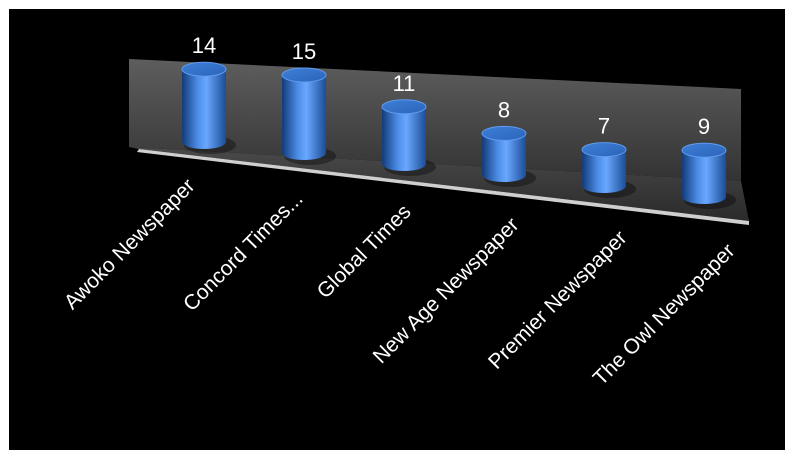  What do you see at coordinates (204, 45) in the screenshot?
I see `data-label: 14` at bounding box center [204, 45].